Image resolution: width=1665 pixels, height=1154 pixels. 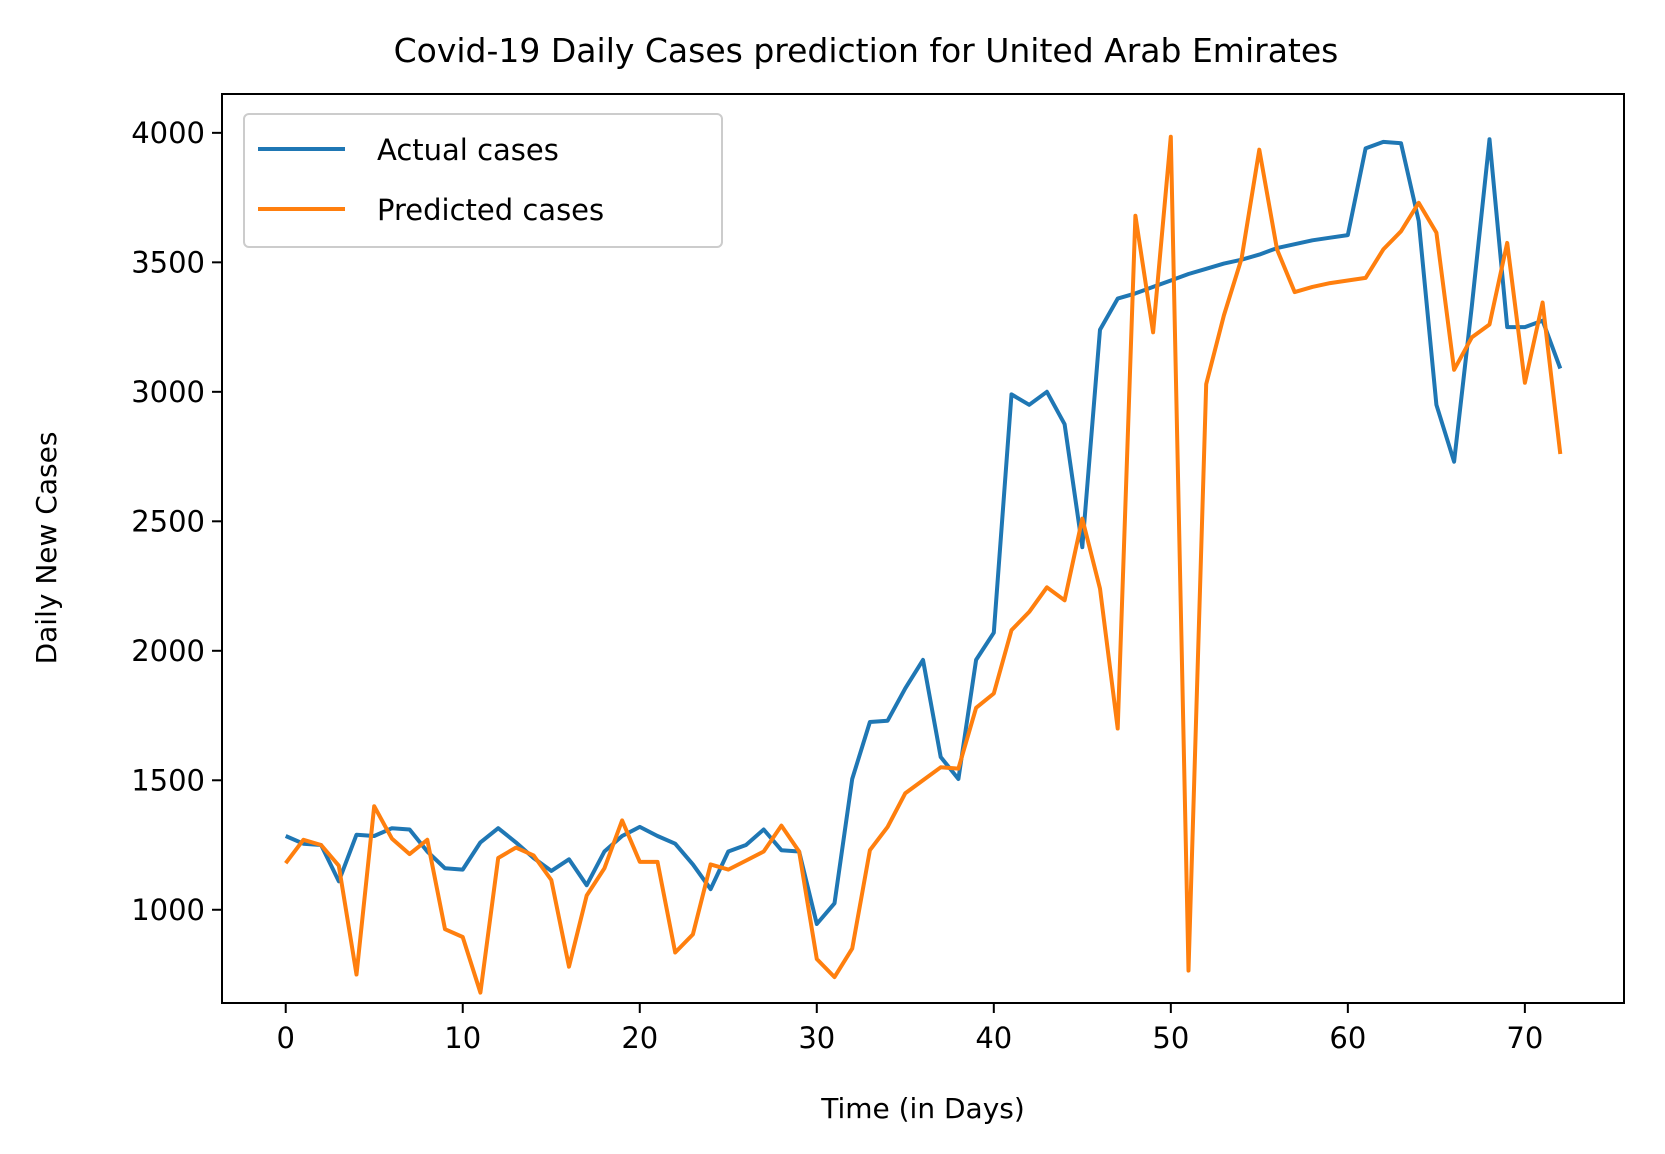 What do you see at coordinates (286, 1038) in the screenshot?
I see `x-tick-label: 0` at bounding box center [286, 1038].